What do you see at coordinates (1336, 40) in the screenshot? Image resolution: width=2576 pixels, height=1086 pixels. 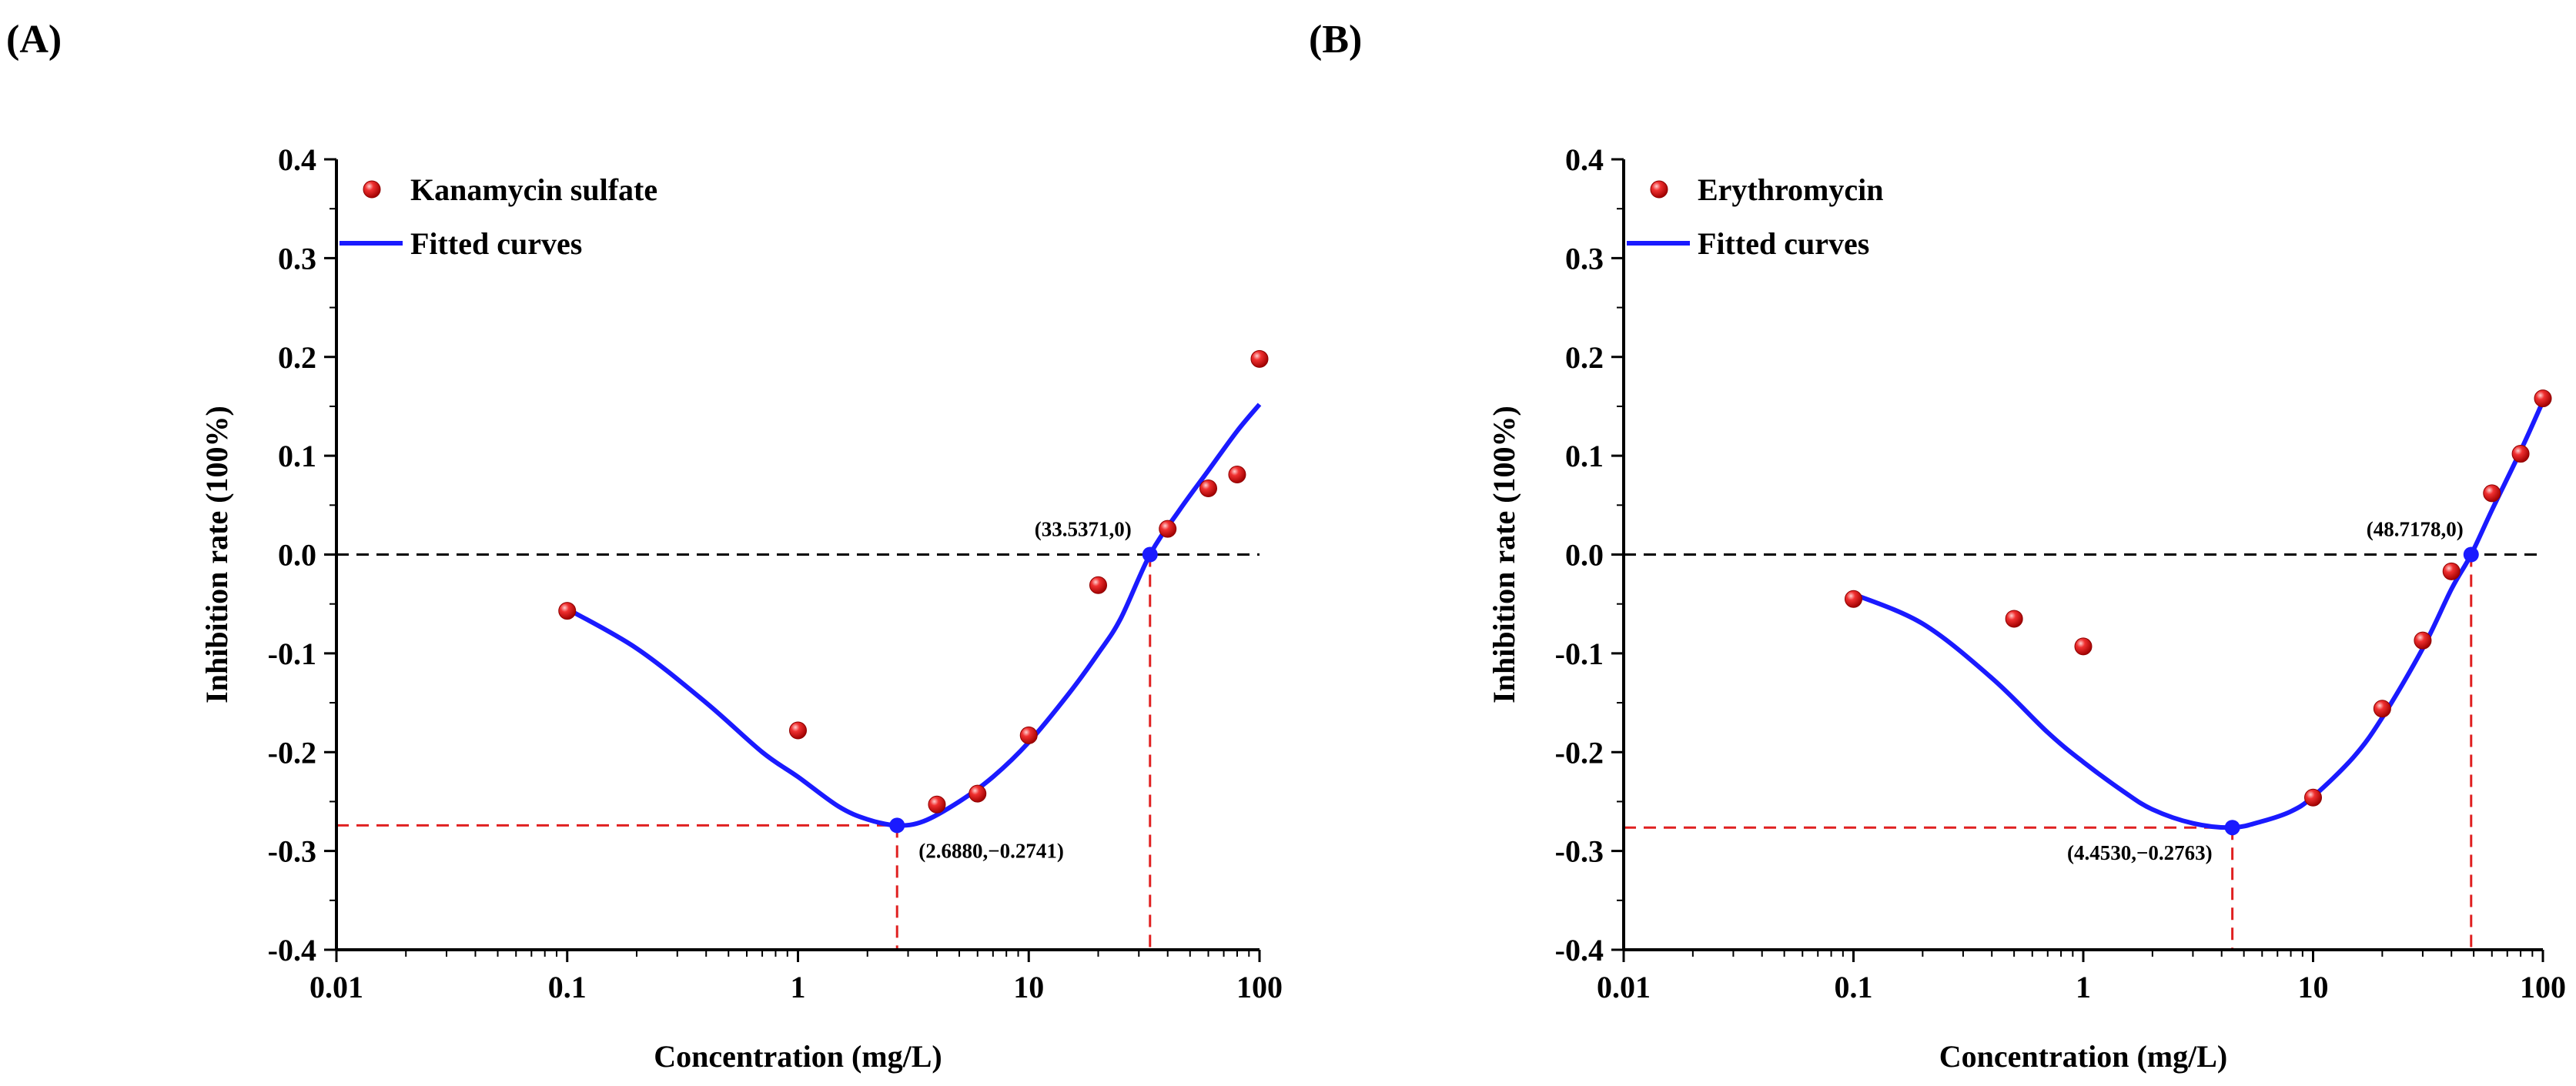 I see `panel-label-b: (B)` at bounding box center [1336, 40].